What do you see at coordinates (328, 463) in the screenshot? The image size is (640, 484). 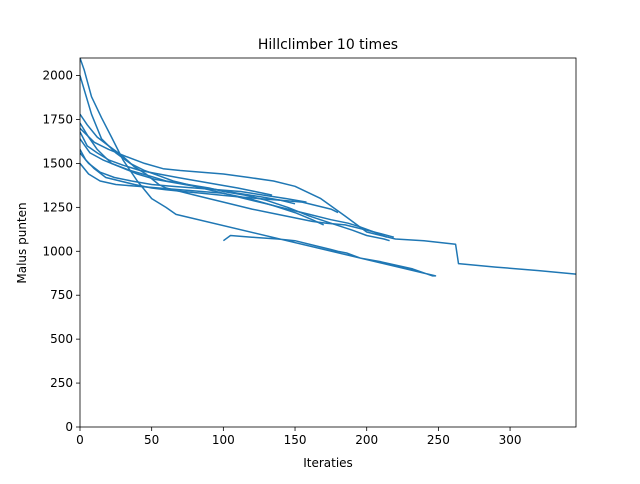 I see `x-axis-label: Iteraties` at bounding box center [328, 463].